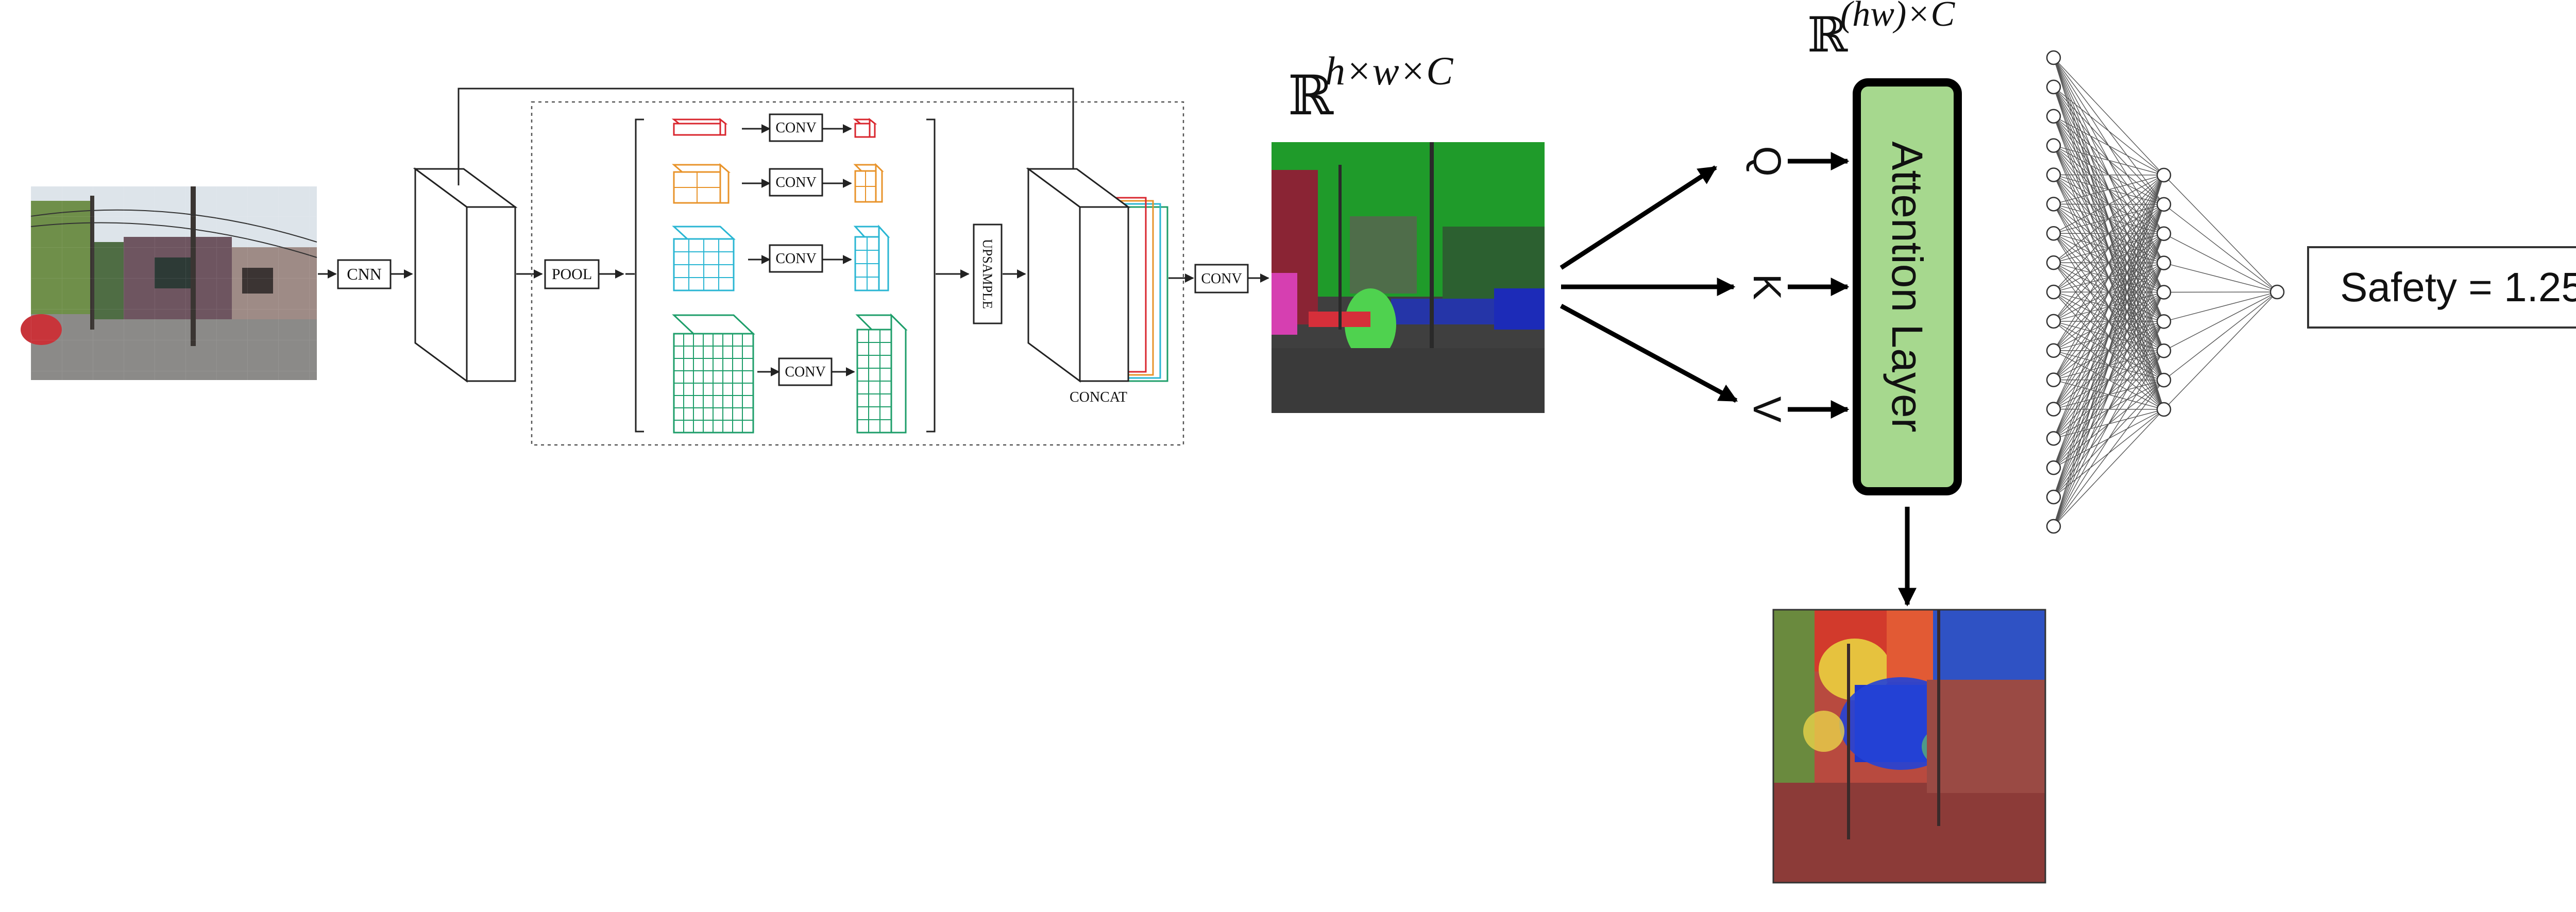 The width and height of the screenshot is (2576, 912). I want to click on final-conv-label: CONV, so click(1221, 279).